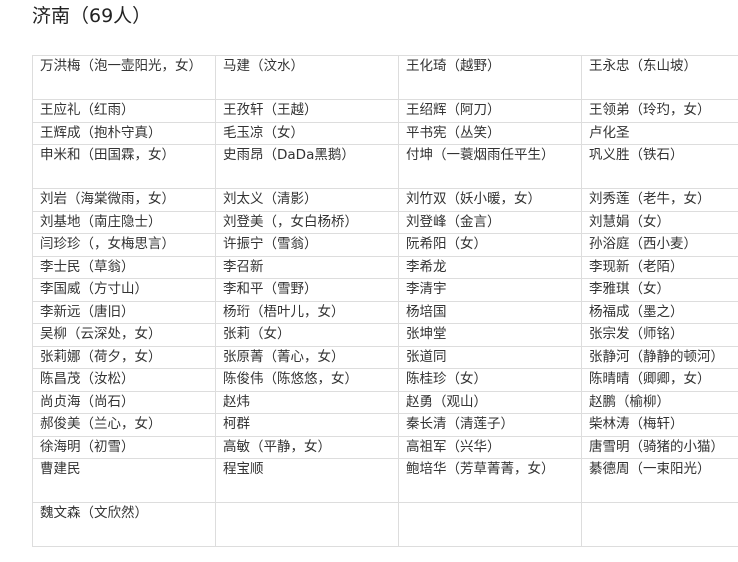 The width and height of the screenshot is (738, 562). I want to click on member-cell: 巩义胜（铁石）, so click(659, 166).